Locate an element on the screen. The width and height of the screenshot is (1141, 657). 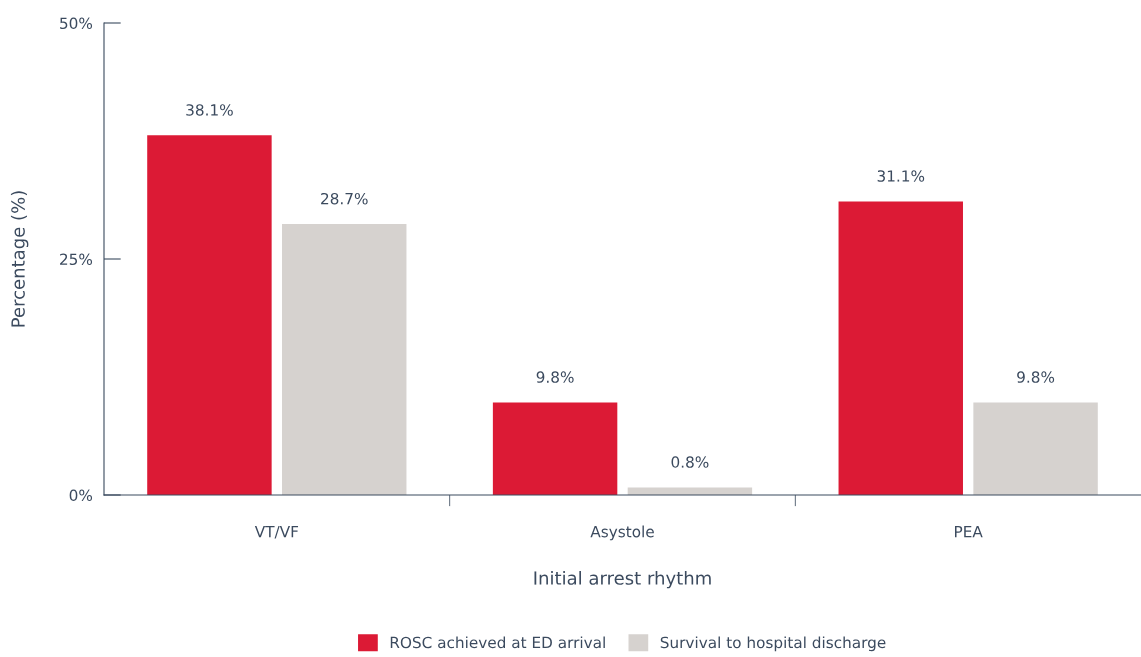
data-label: 28.7% is located at coordinates (344, 198).